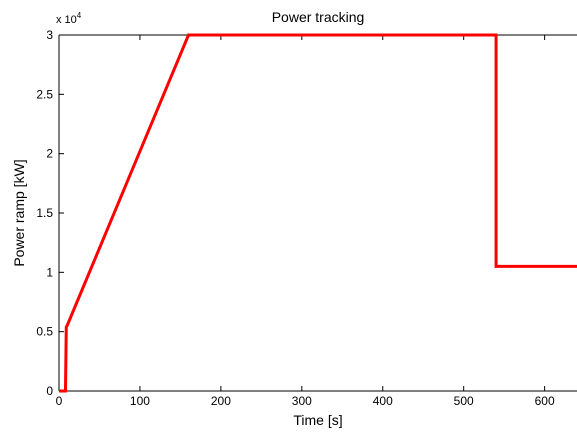 The height and width of the screenshot is (438, 577). What do you see at coordinates (79, 15) in the screenshot?
I see `y-multiplier-exponent: 4` at bounding box center [79, 15].